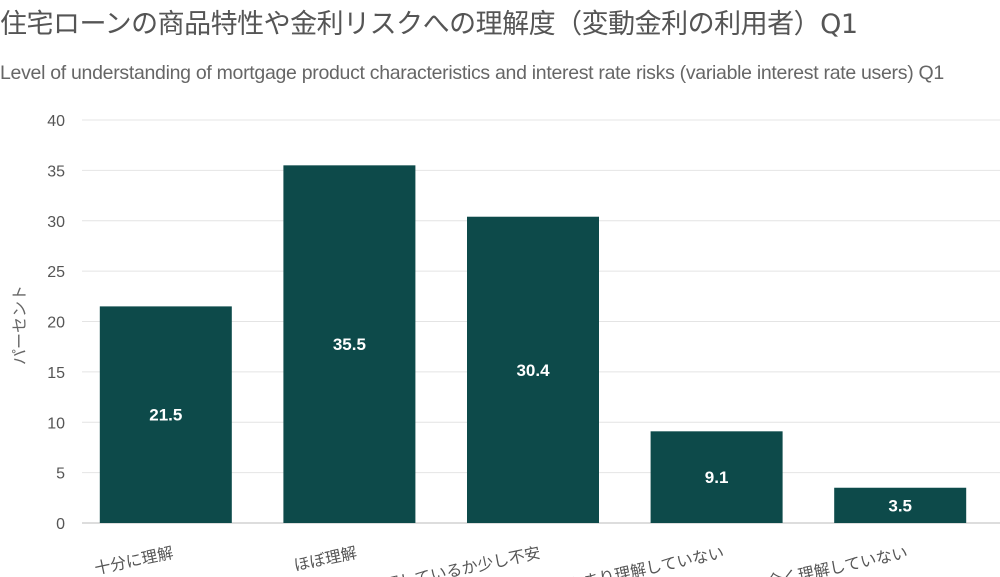 The height and width of the screenshot is (577, 1000). Describe the element at coordinates (56, 171) in the screenshot. I see `y-tick-label: 35` at that location.